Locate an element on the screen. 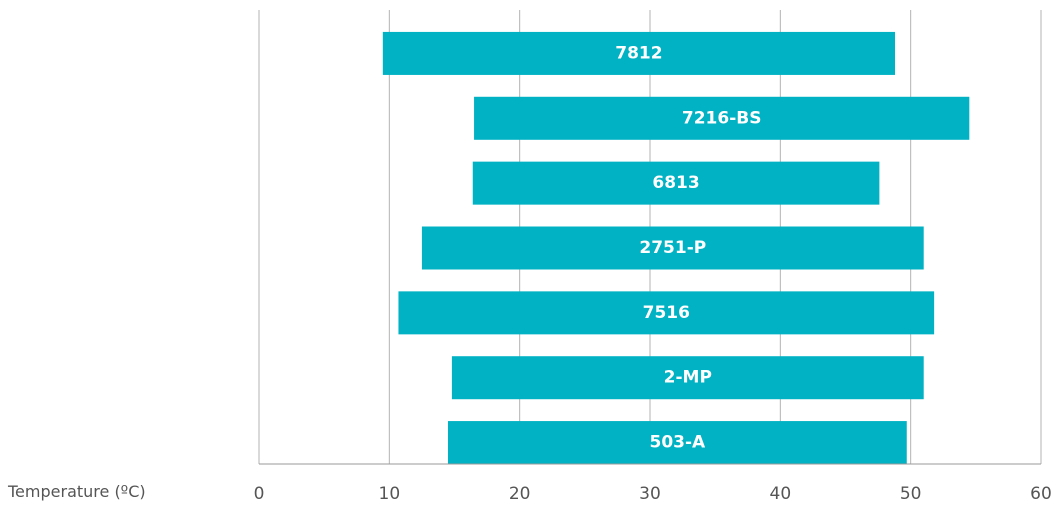  x-tick-label: 50 is located at coordinates (911, 494).